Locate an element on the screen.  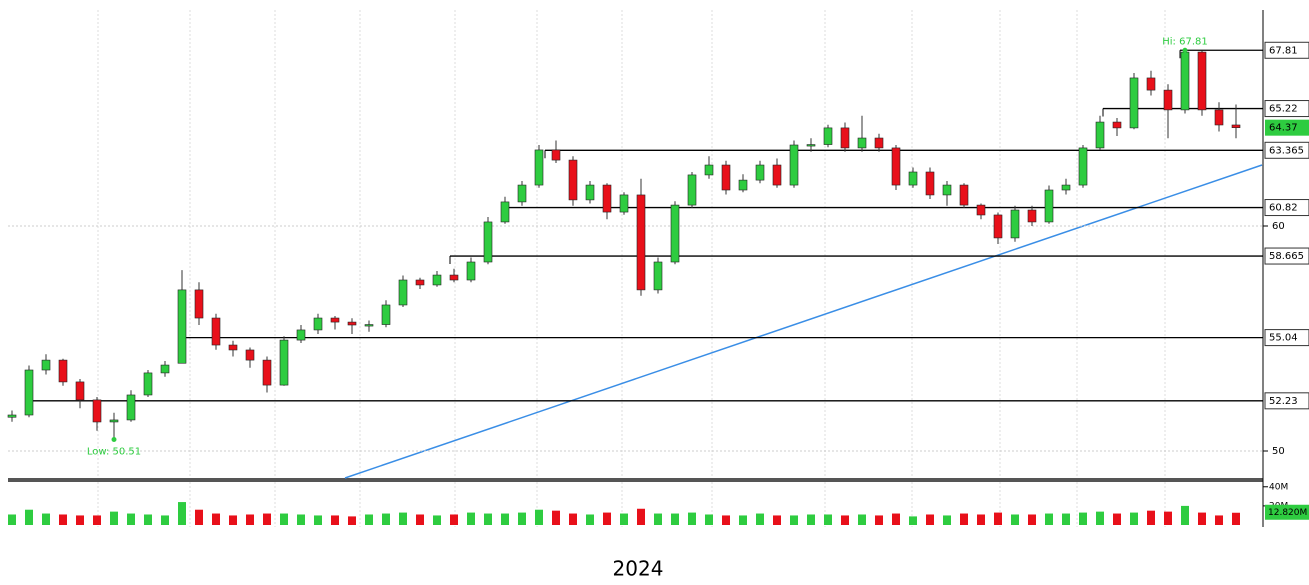
level-label: 65.22 is located at coordinates (1283, 109).